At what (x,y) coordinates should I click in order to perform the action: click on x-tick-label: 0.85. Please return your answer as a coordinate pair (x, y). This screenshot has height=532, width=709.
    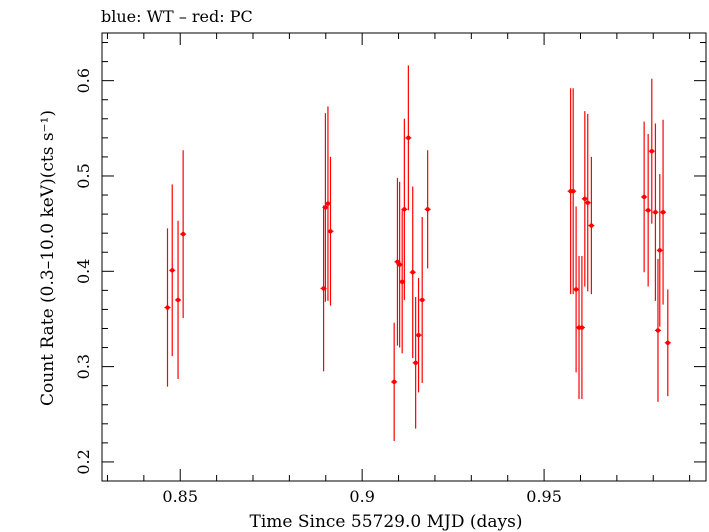
    Looking at the image, I should click on (180, 496).